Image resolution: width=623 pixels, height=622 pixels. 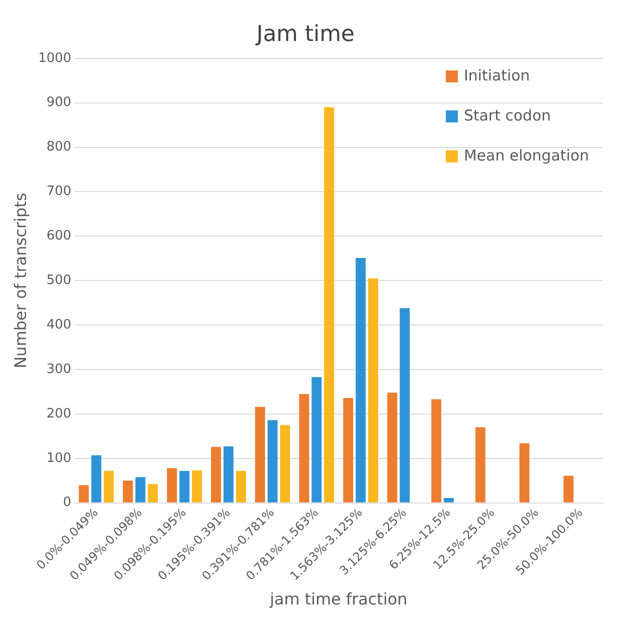 What do you see at coordinates (20, 280) in the screenshot?
I see `y-axis-title: Number of transcripts` at bounding box center [20, 280].